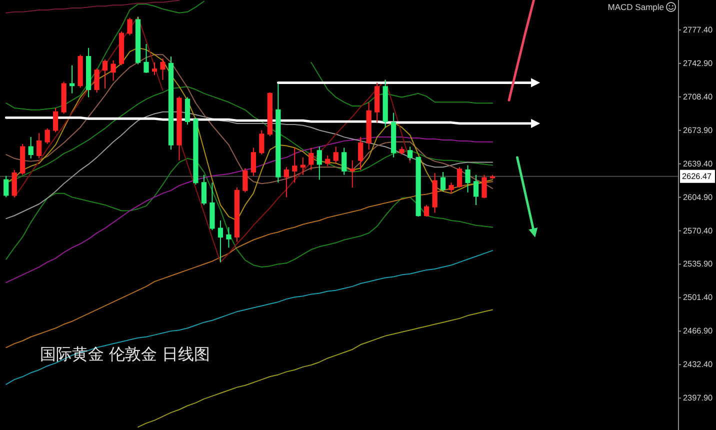 This screenshot has width=716, height=430. What do you see at coordinates (698, 130) in the screenshot?
I see `y-tick-label: 2673.90` at bounding box center [698, 130].